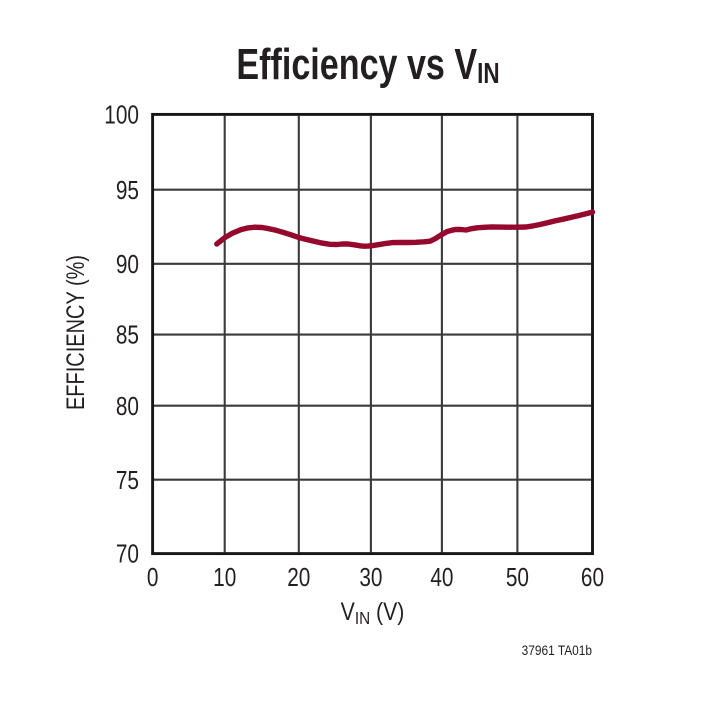  Describe the element at coordinates (127, 480) in the screenshot. I see `svg-text: 75` at that location.